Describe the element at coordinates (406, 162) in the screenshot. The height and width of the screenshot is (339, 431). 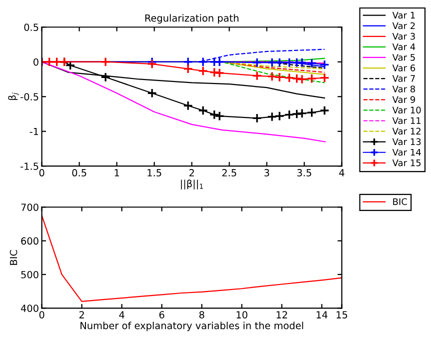
I see `legend-label: Var 15` at that location.